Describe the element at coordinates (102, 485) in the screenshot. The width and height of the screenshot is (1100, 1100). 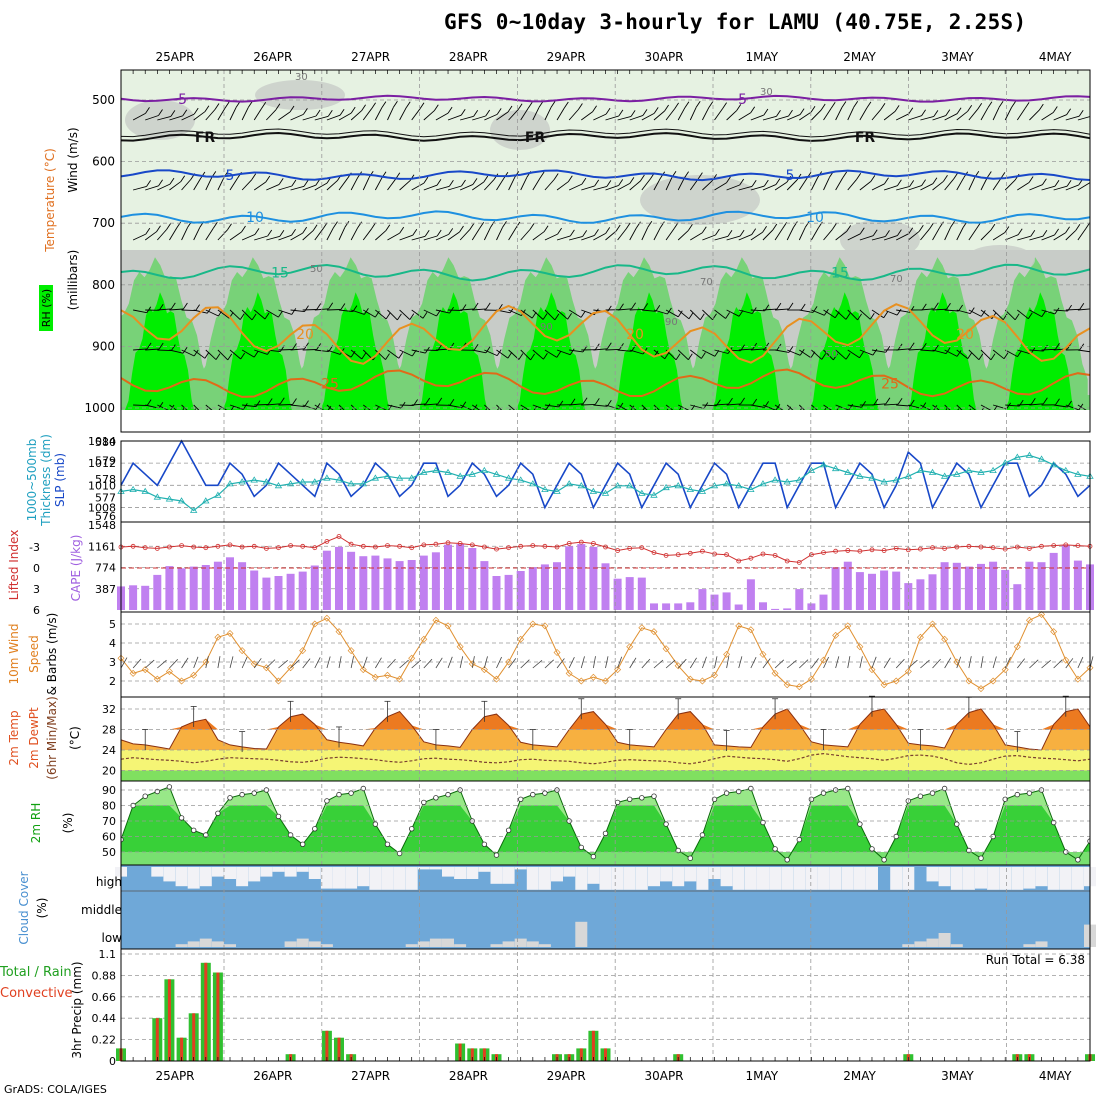
I see `slp-tick-label: 1010` at that location.